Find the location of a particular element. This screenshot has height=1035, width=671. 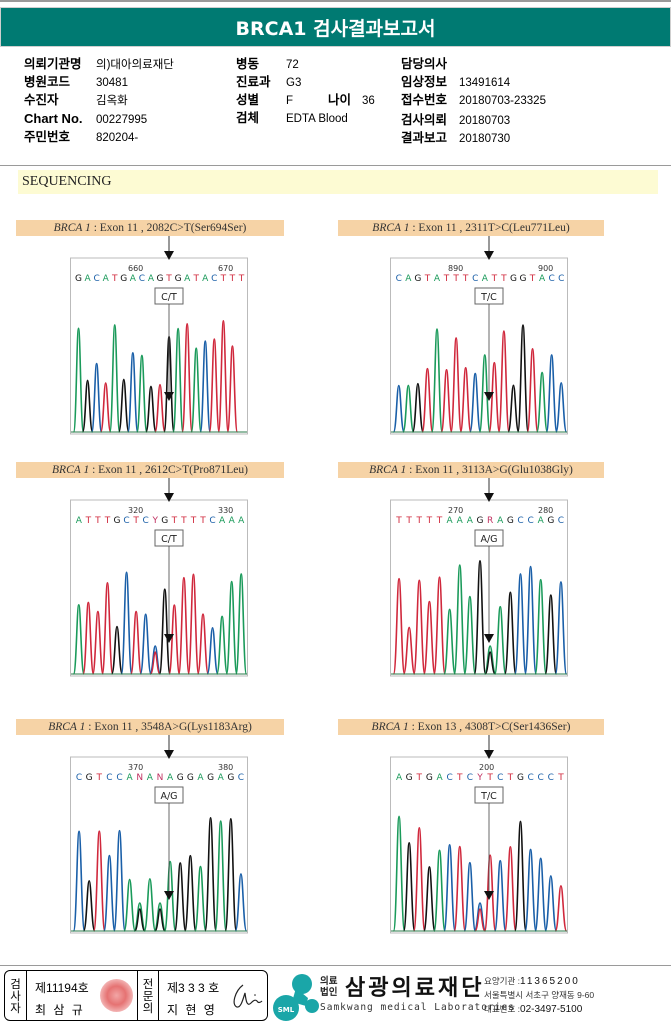

genotype-call: A/G is located at coordinates (488, 539).